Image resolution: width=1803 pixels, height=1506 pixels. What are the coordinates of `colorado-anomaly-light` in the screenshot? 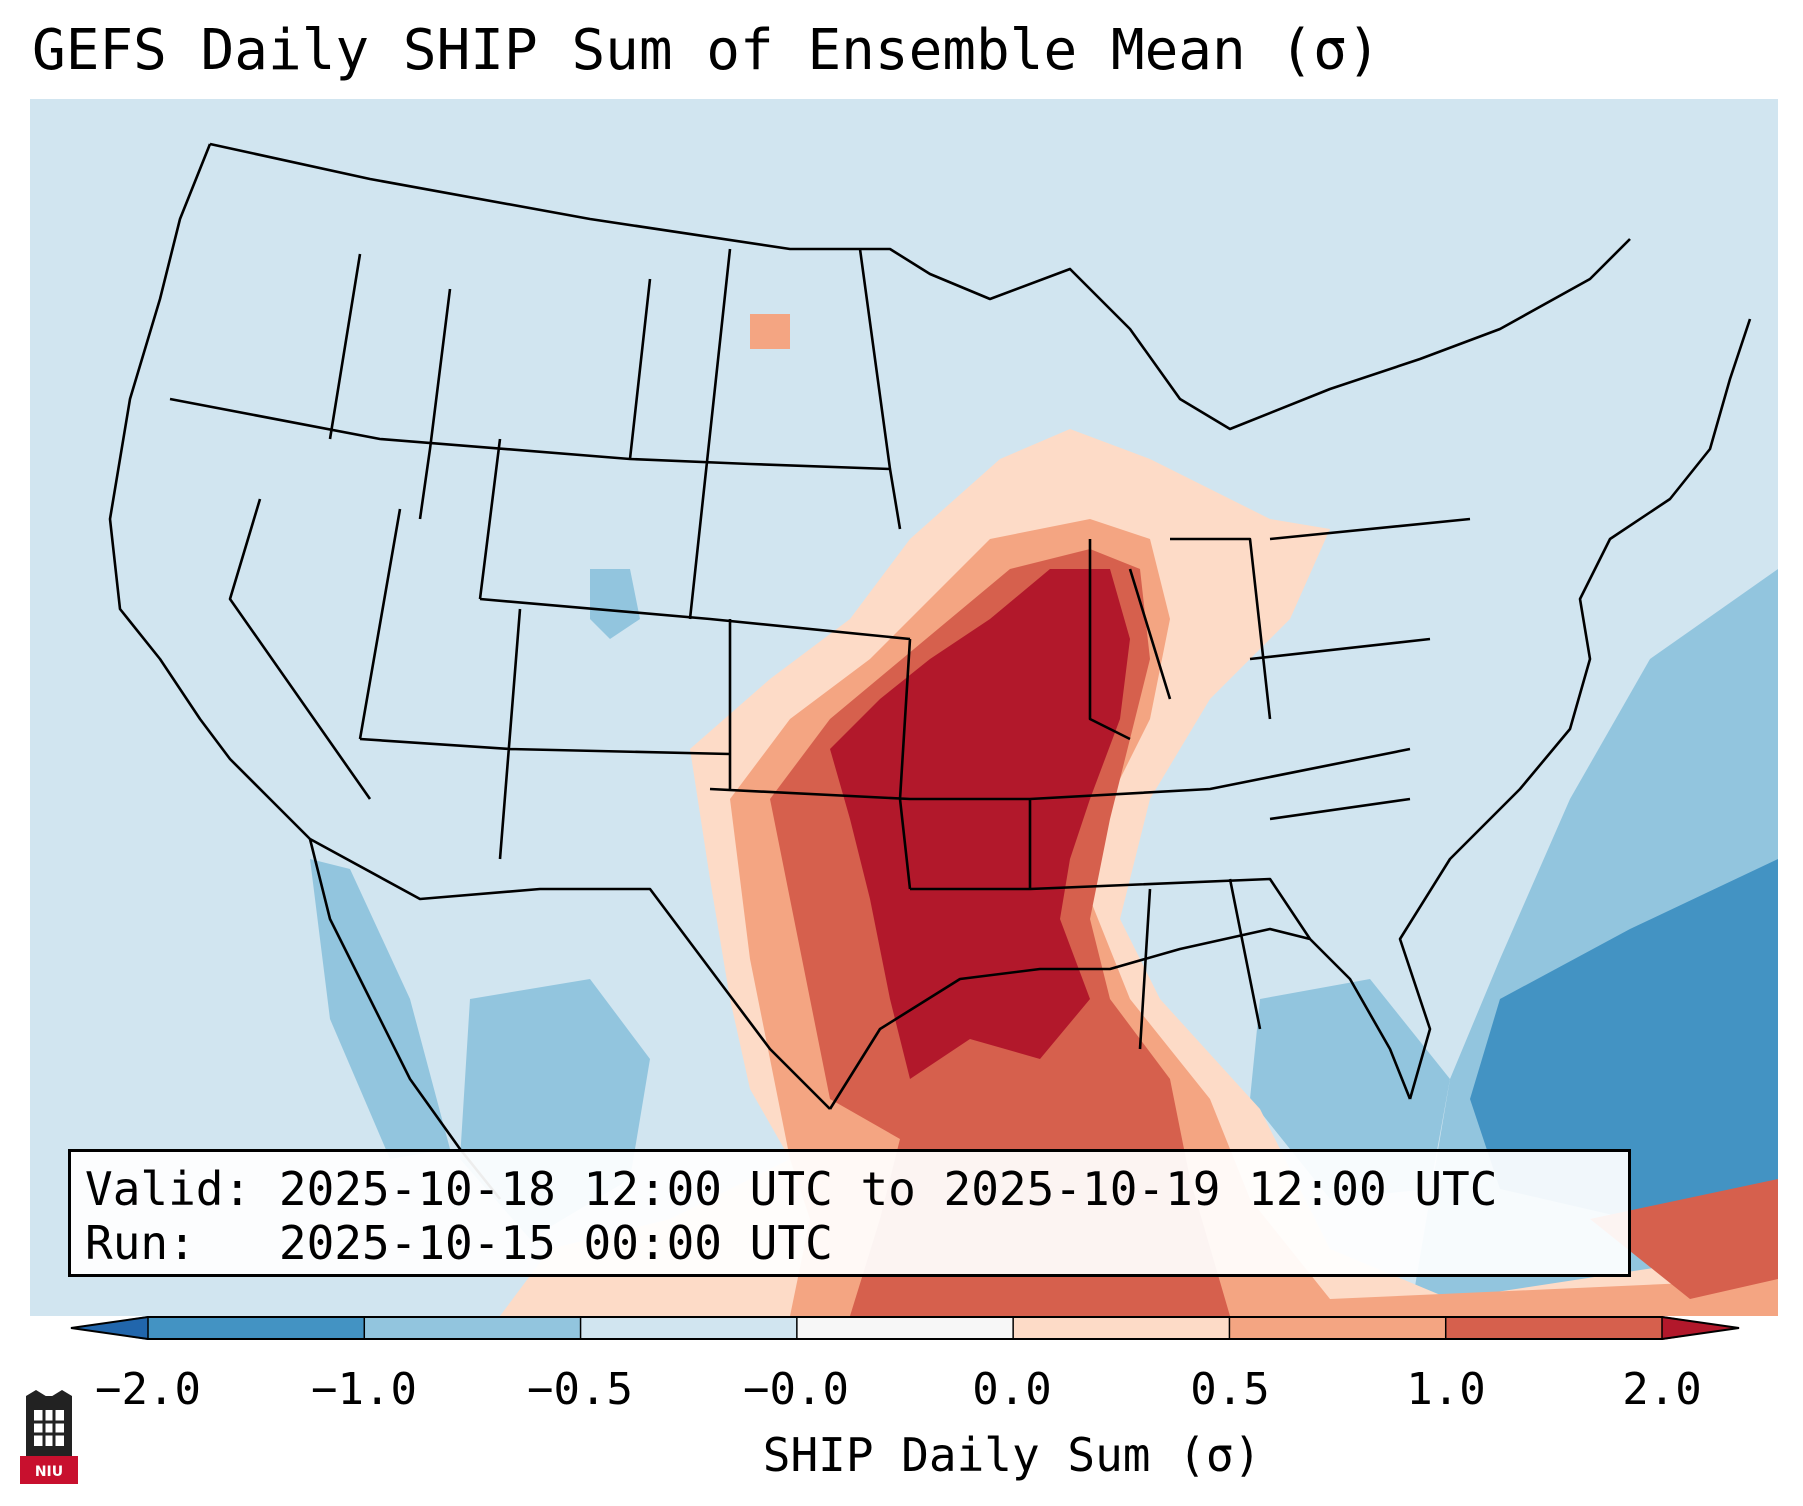 It's located at (615, 604).